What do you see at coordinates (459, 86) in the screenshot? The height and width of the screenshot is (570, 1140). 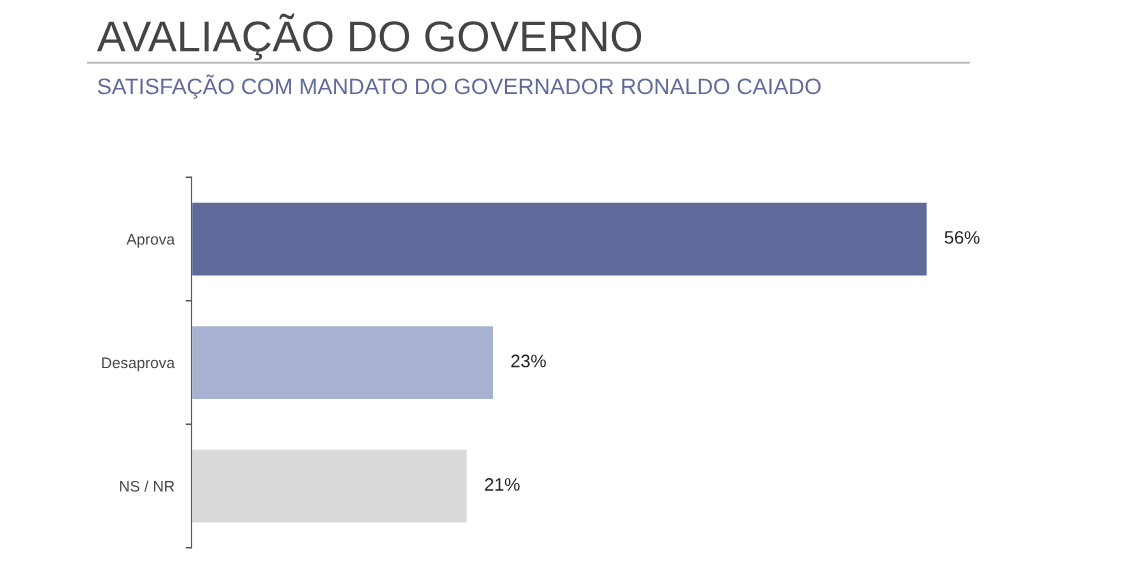 I see `chart-subtitle: SATISFAÇÃO COM MANDATO DO GOVERNADOR RONALDO CAIADO` at bounding box center [459, 86].